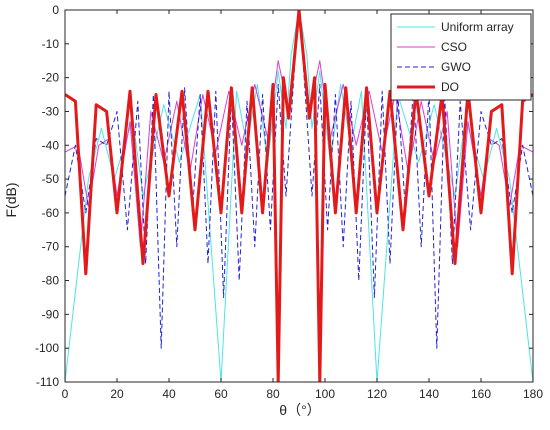 This screenshot has height=430, width=550. What do you see at coordinates (51, 314) in the screenshot?
I see `y-tick-label: -90` at bounding box center [51, 314].